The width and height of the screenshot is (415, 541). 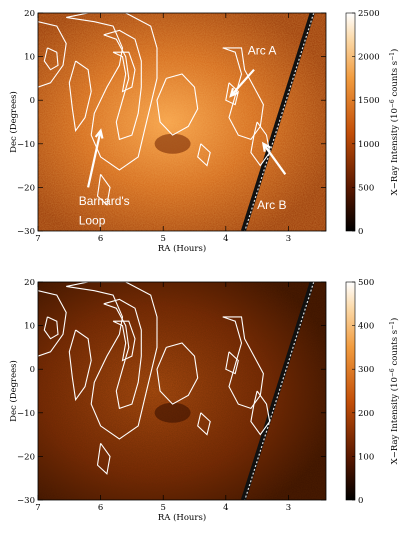 I want to click on colorbar-tick-label: 400, so click(x=366, y=327).